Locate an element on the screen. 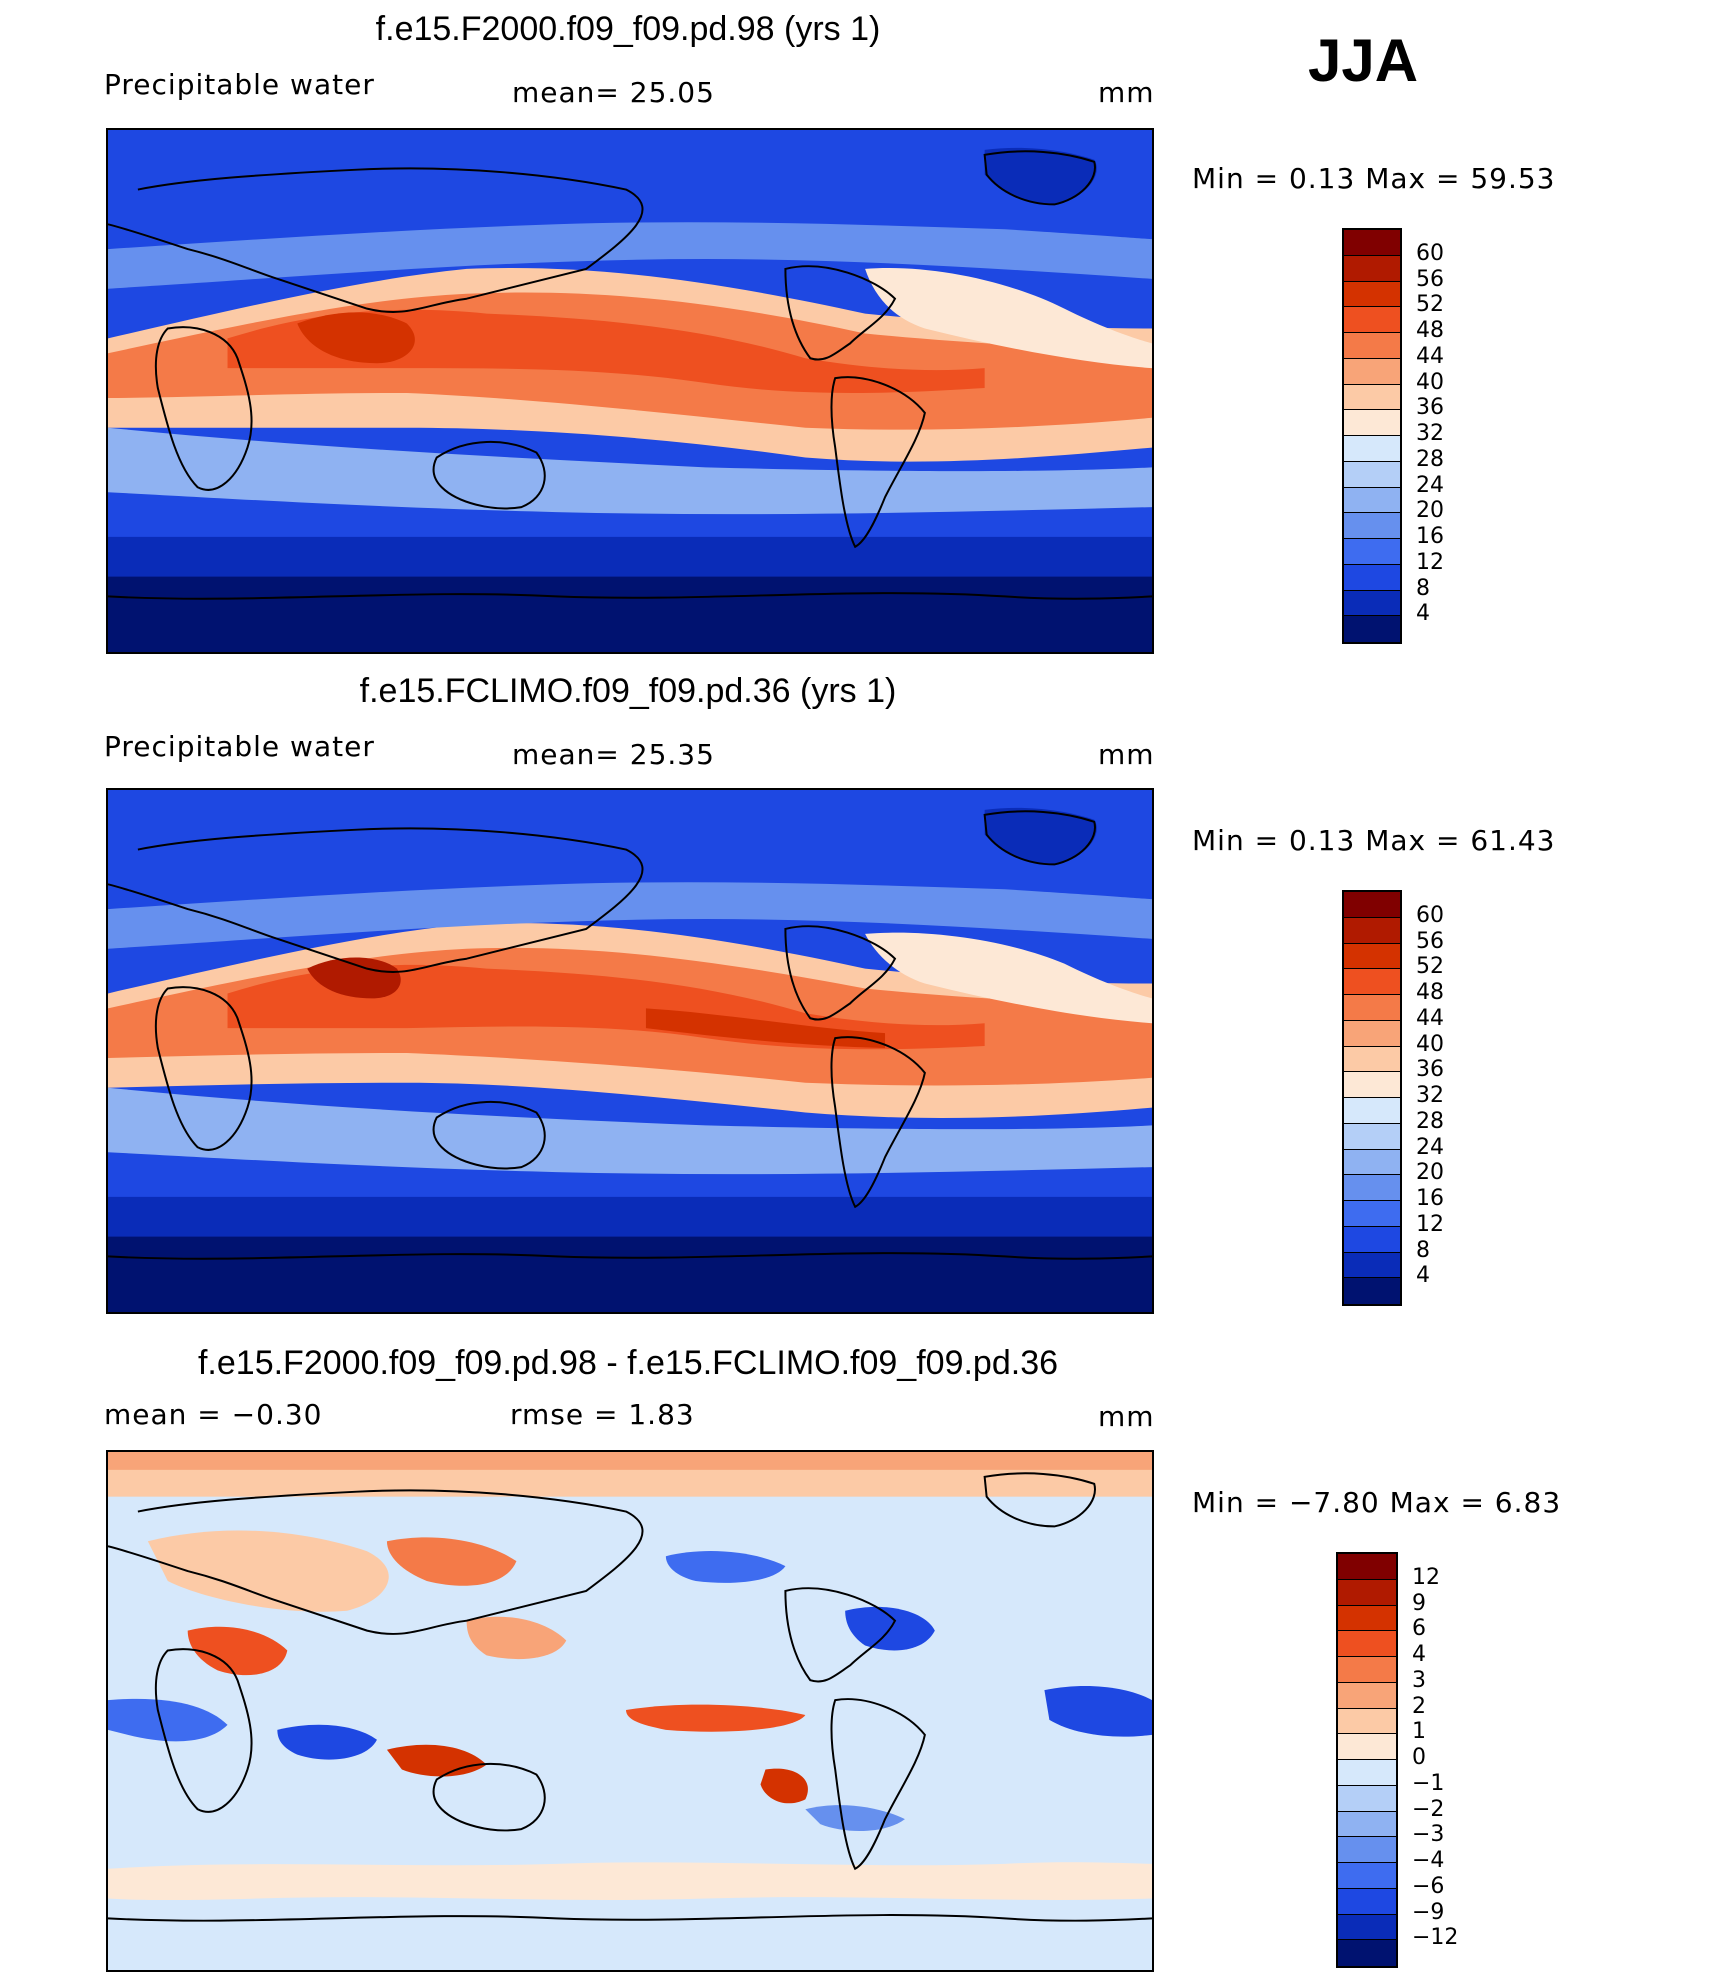  panel-title: f.e15.F2000.f09_f09.pd.98 (yrs 1) is located at coordinates (628, 29).